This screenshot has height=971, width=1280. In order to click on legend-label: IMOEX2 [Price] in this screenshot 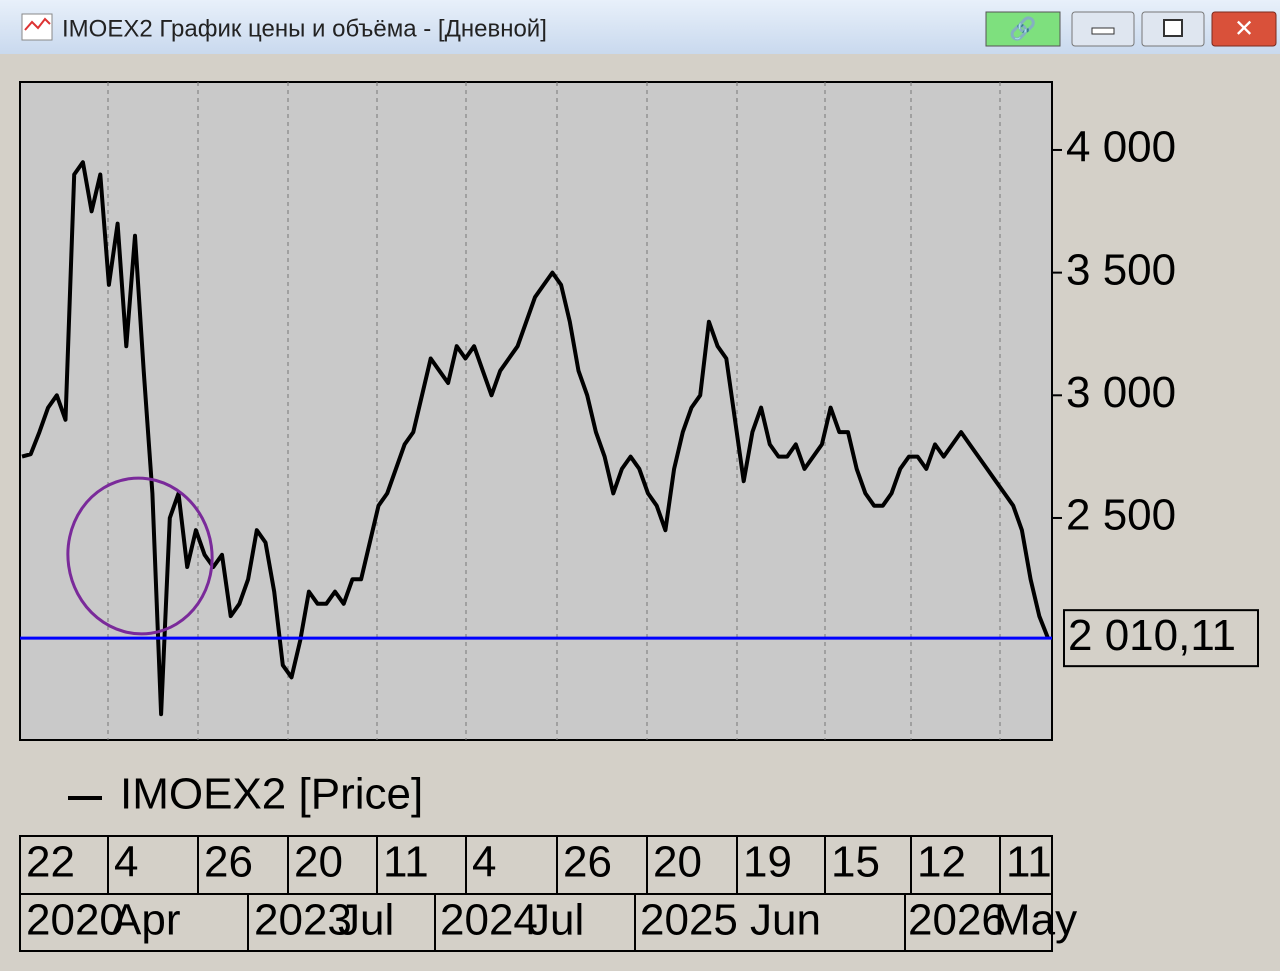, I will do `click(271, 794)`.